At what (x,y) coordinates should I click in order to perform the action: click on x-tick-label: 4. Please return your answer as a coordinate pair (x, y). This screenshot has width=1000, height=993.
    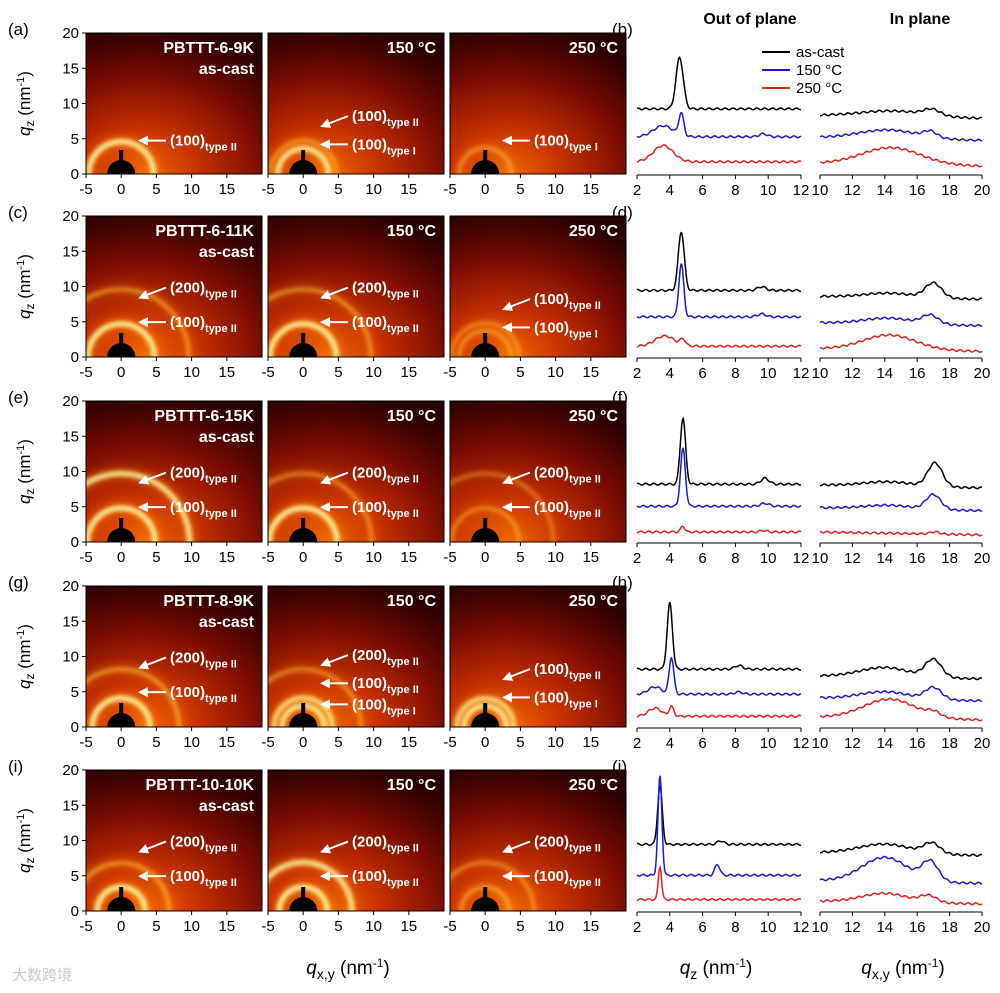
    Looking at the image, I should click on (670, 927).